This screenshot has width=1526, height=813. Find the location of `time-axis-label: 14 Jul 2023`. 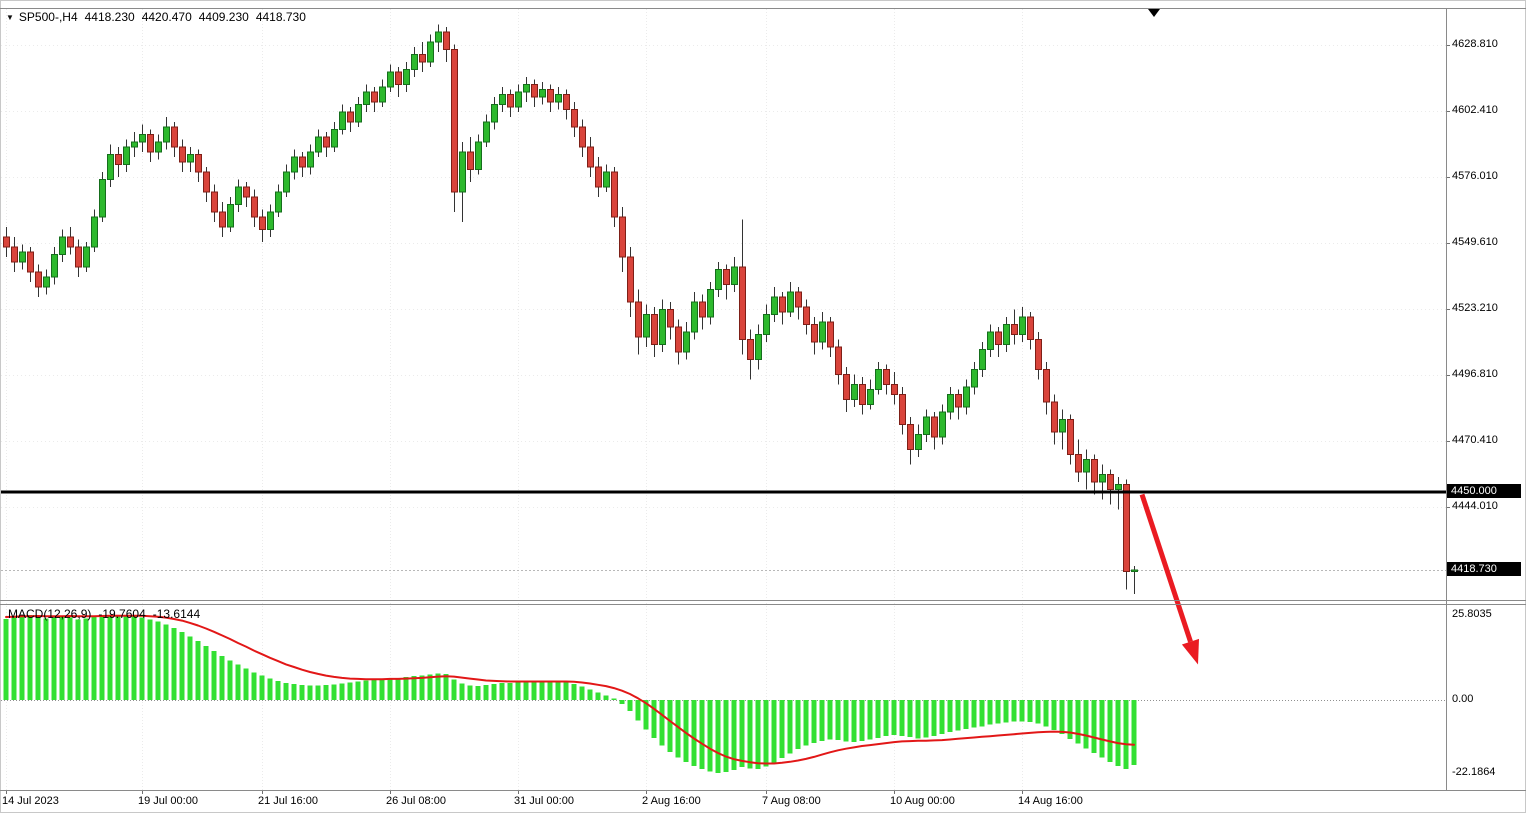

time-axis-label: 14 Jul 2023 is located at coordinates (30, 801).